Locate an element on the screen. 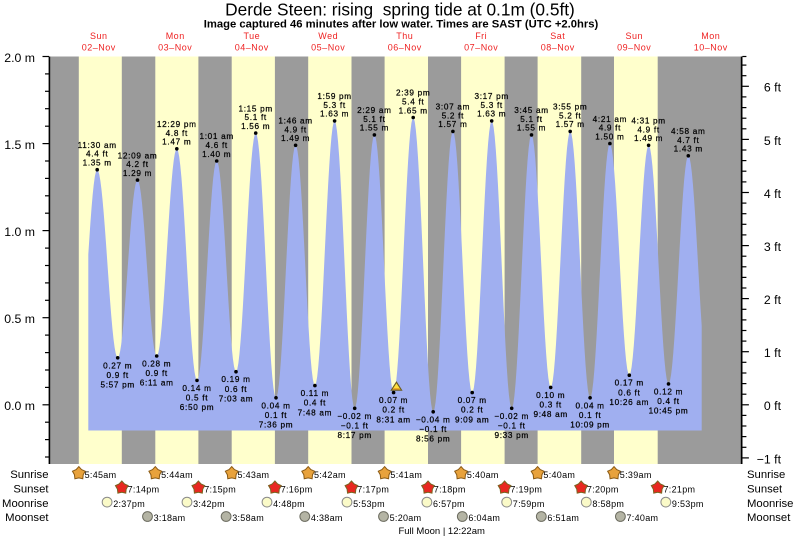  svg-text: 10:26 am is located at coordinates (629, 402).